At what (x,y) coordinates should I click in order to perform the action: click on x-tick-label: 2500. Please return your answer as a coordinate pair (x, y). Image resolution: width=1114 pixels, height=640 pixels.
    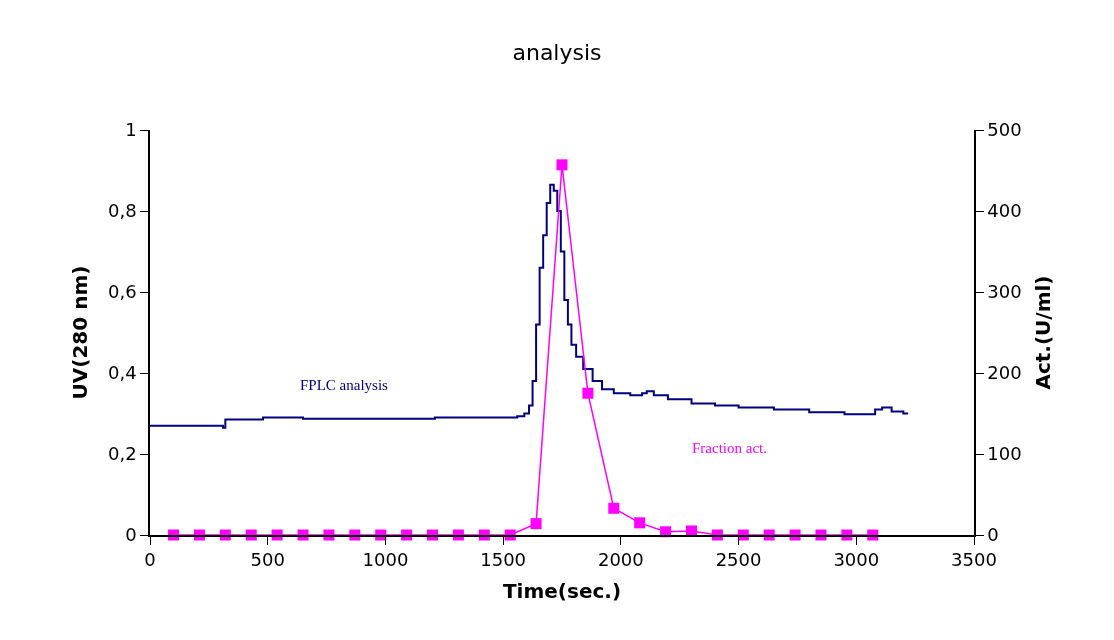
    Looking at the image, I should click on (738, 560).